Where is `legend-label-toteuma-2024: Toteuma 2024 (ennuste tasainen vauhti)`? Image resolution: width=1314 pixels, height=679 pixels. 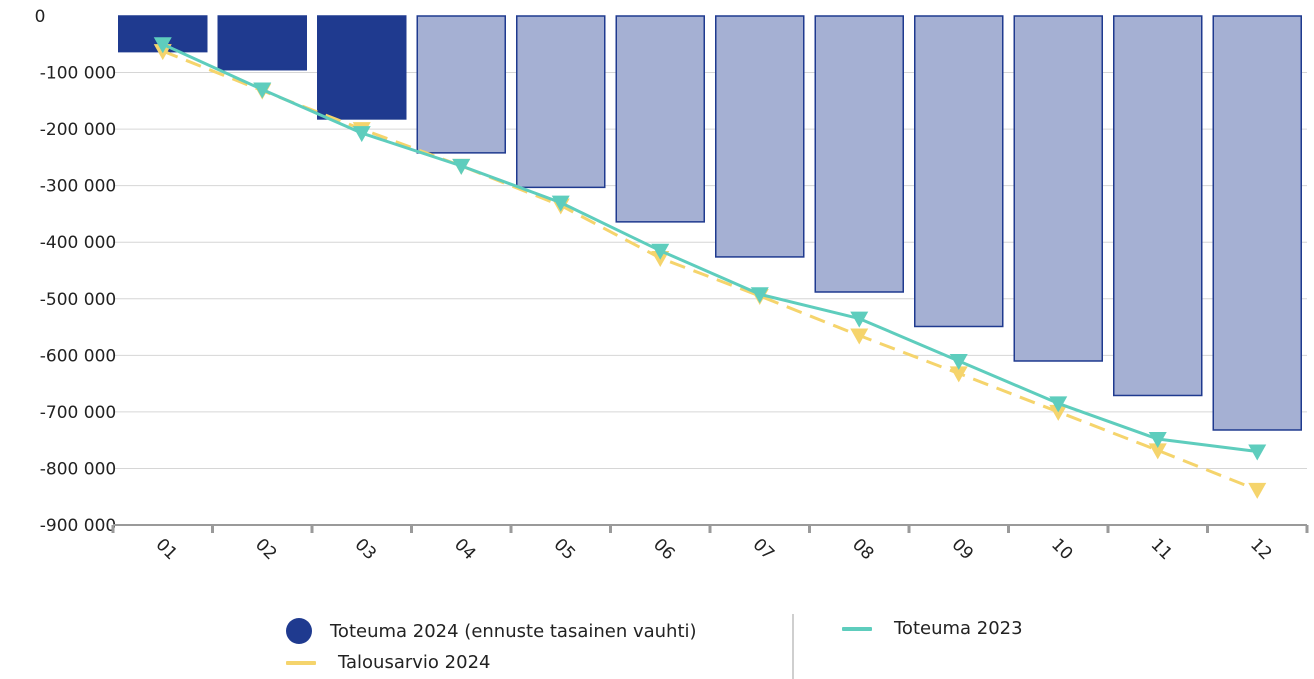
legend-label-toteuma-2024: Toteuma 2024 (ennuste tasainen vauhti) is located at coordinates (513, 631).